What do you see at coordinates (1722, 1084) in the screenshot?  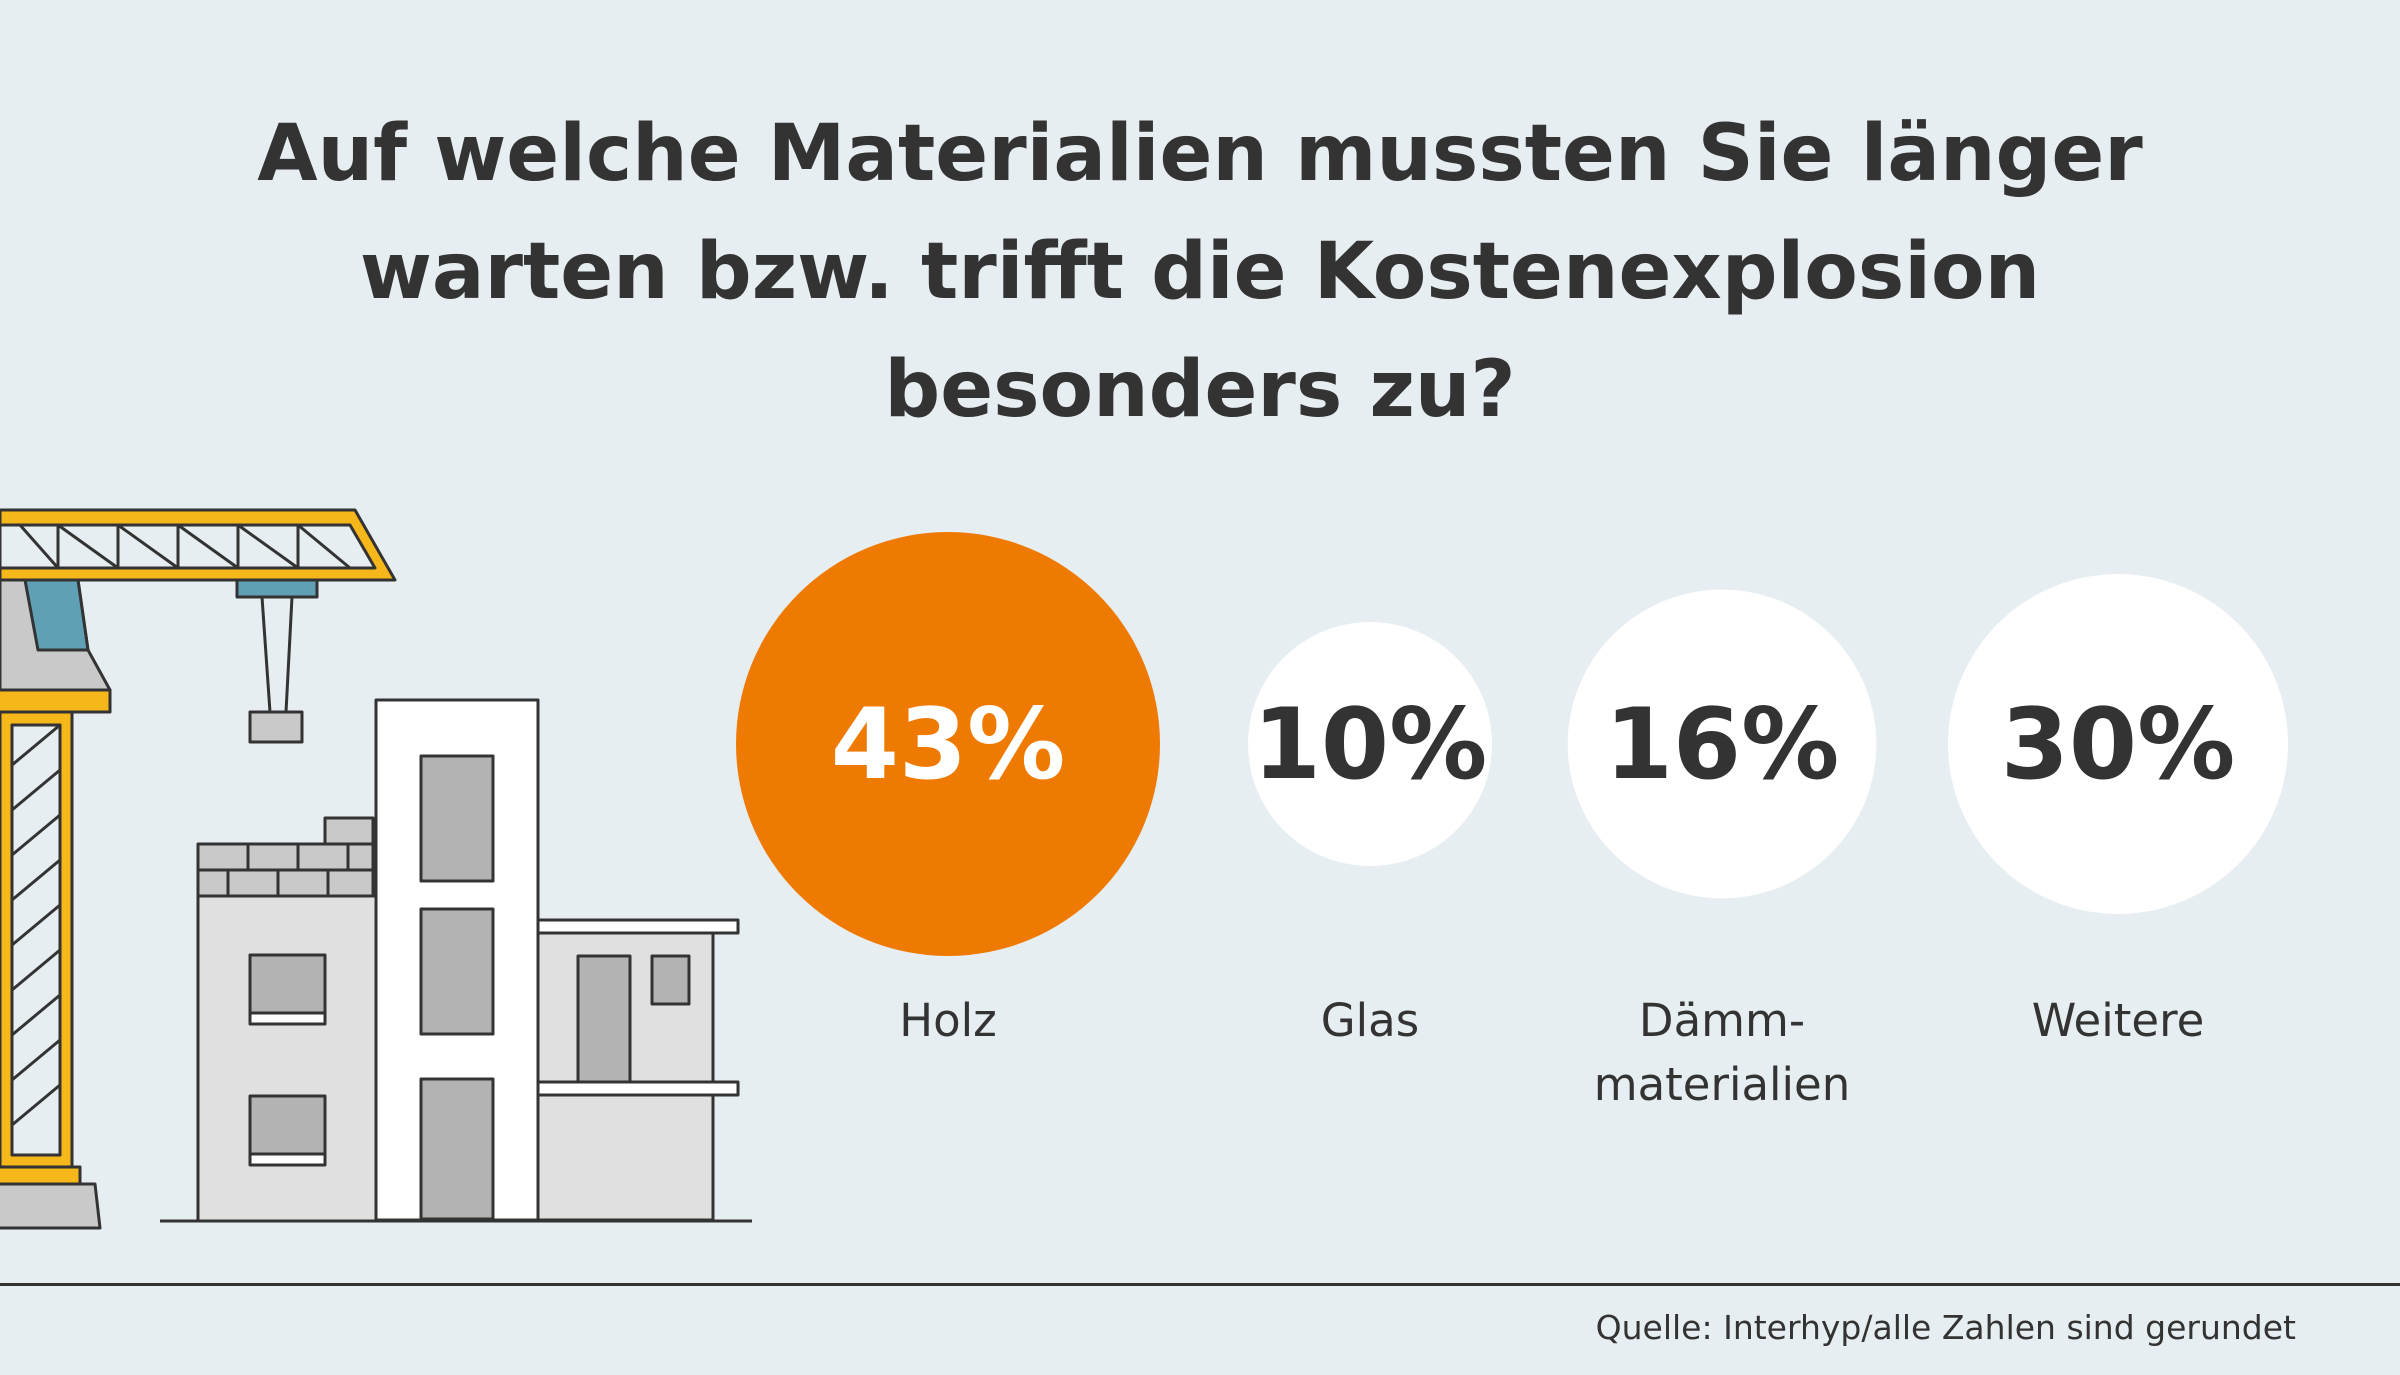 I see `category-label-2-1: materialien` at bounding box center [1722, 1084].